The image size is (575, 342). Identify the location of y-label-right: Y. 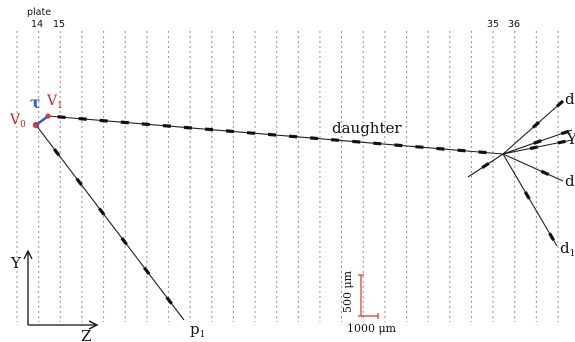
(570, 139).